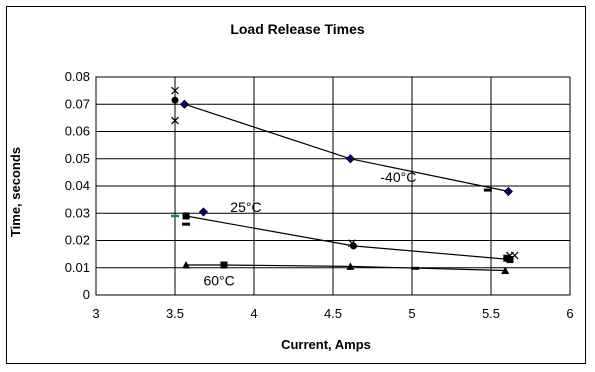 The width and height of the screenshot is (595, 372). Describe the element at coordinates (95, 313) in the screenshot. I see `x-tick-label: 3` at that location.